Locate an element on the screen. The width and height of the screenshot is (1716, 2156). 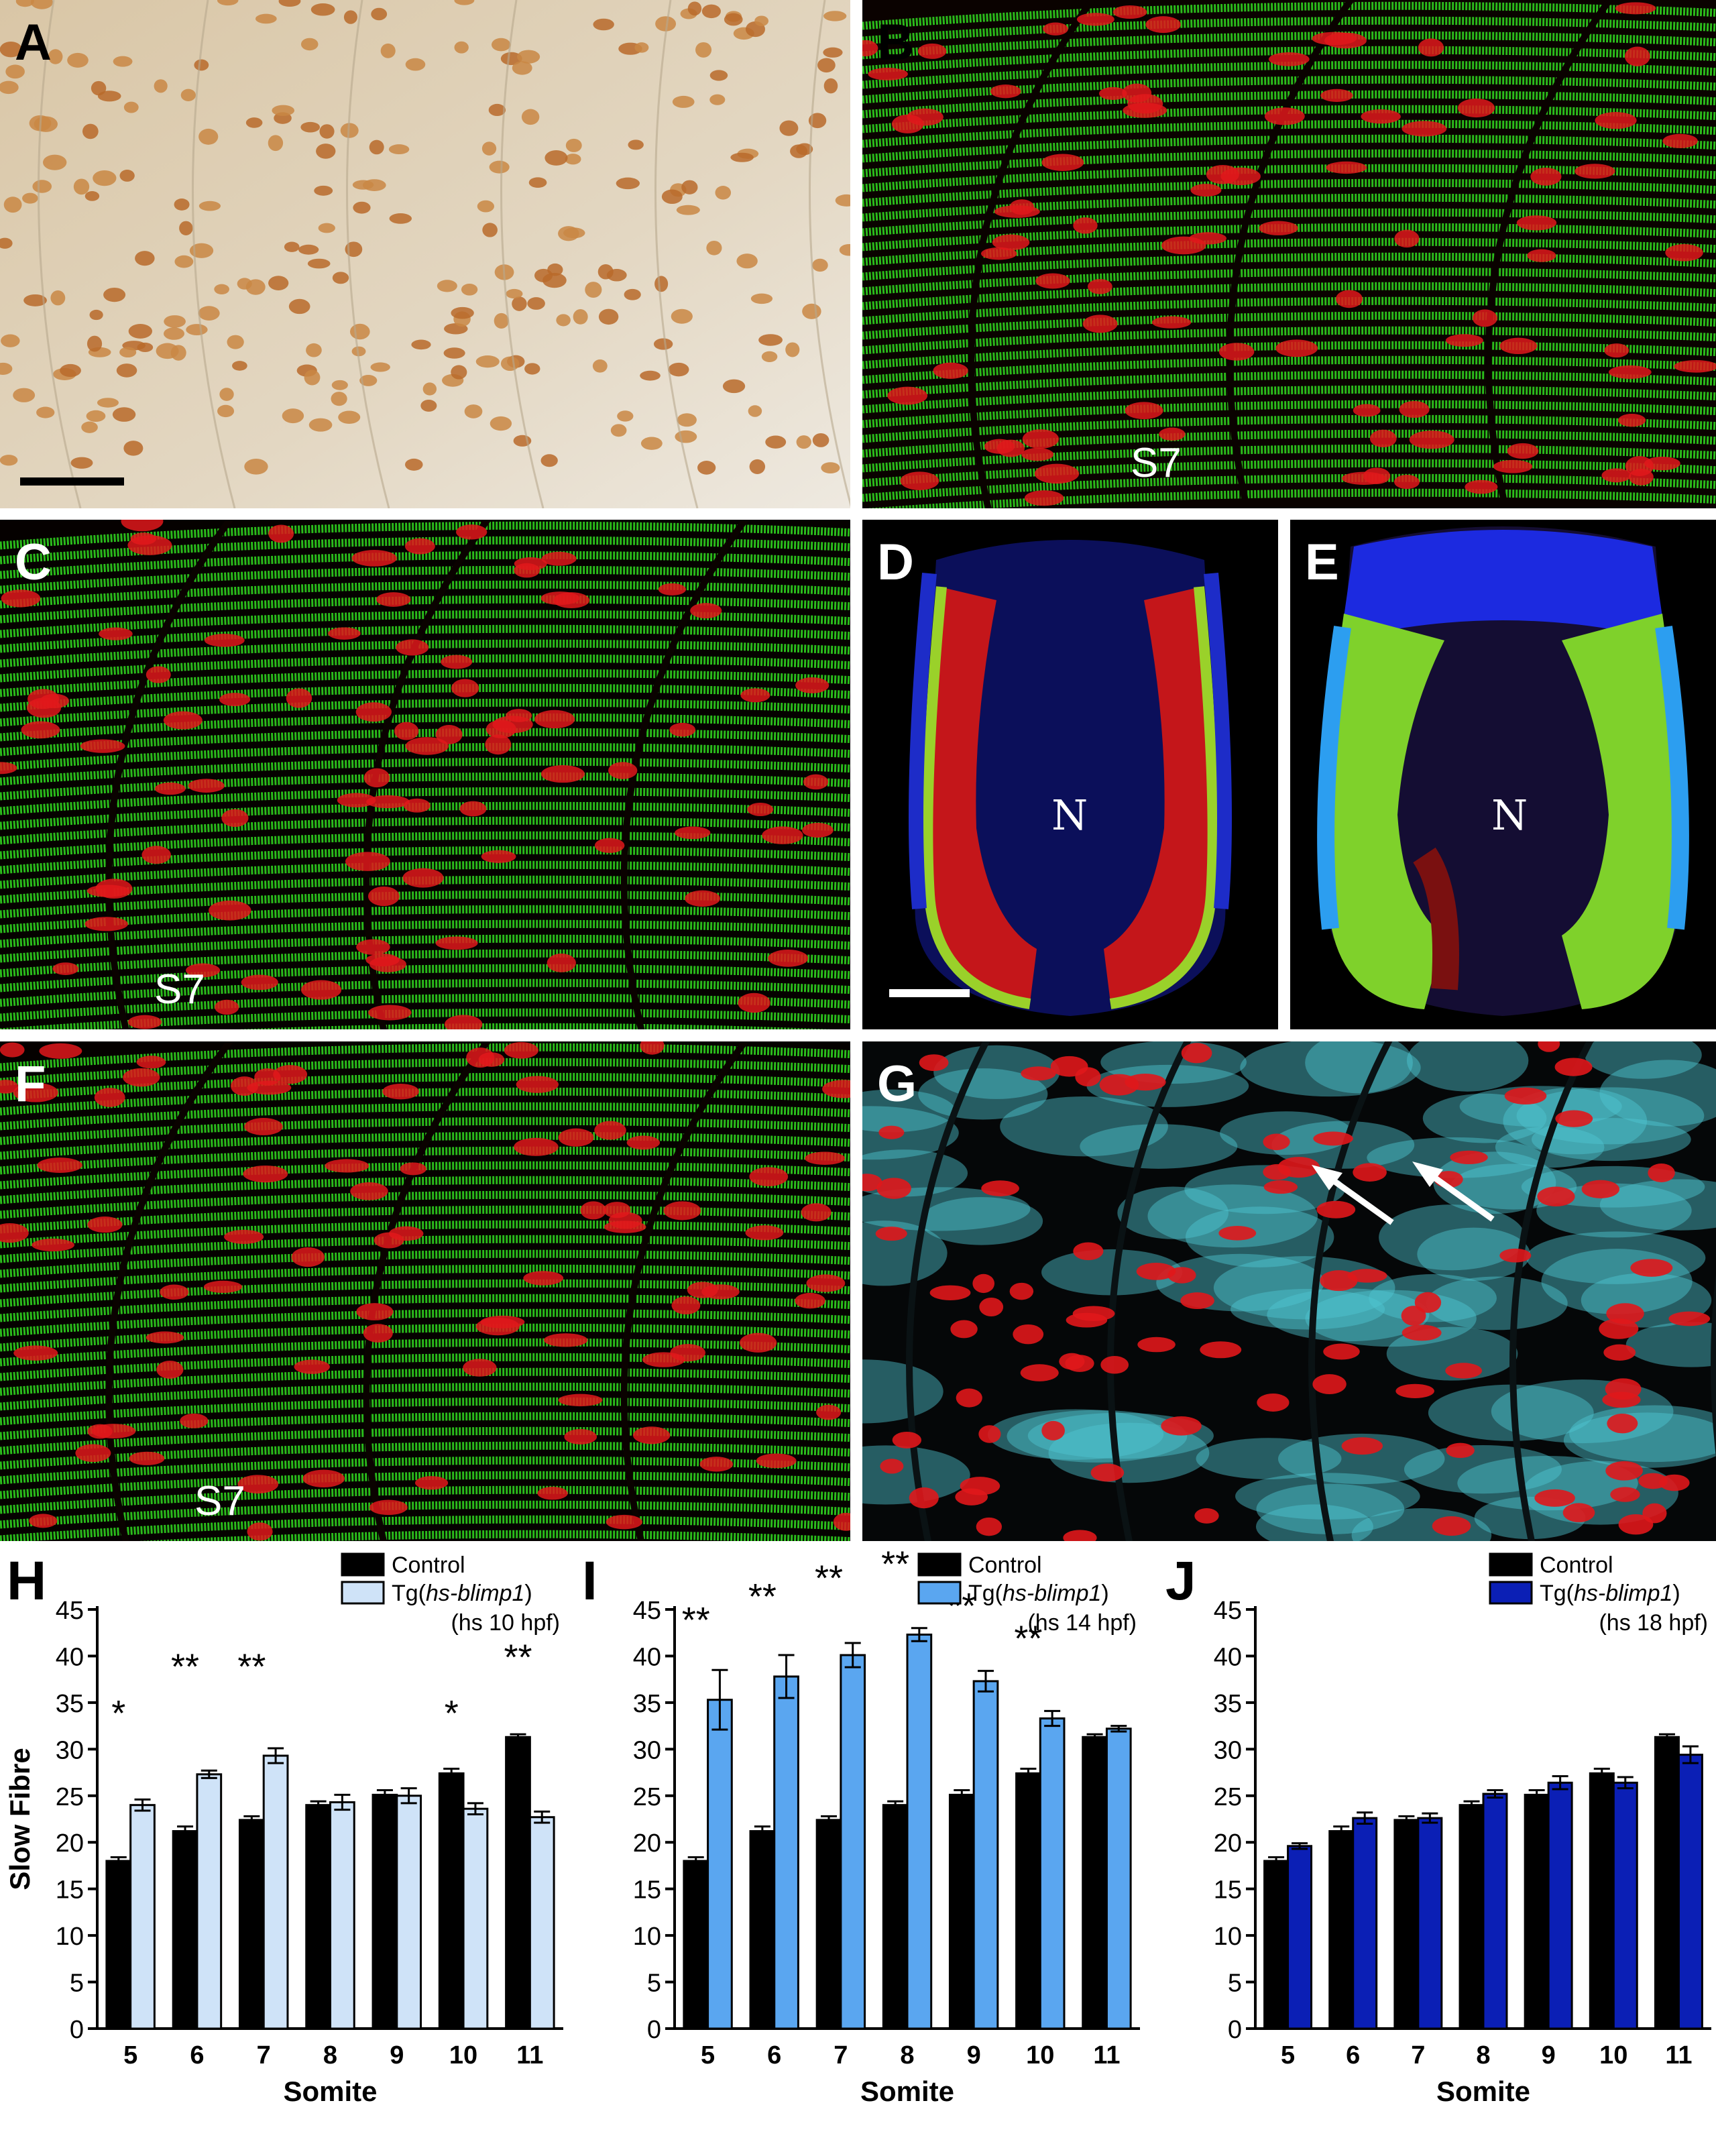
panel-label-b: B is located at coordinates (895, 43).